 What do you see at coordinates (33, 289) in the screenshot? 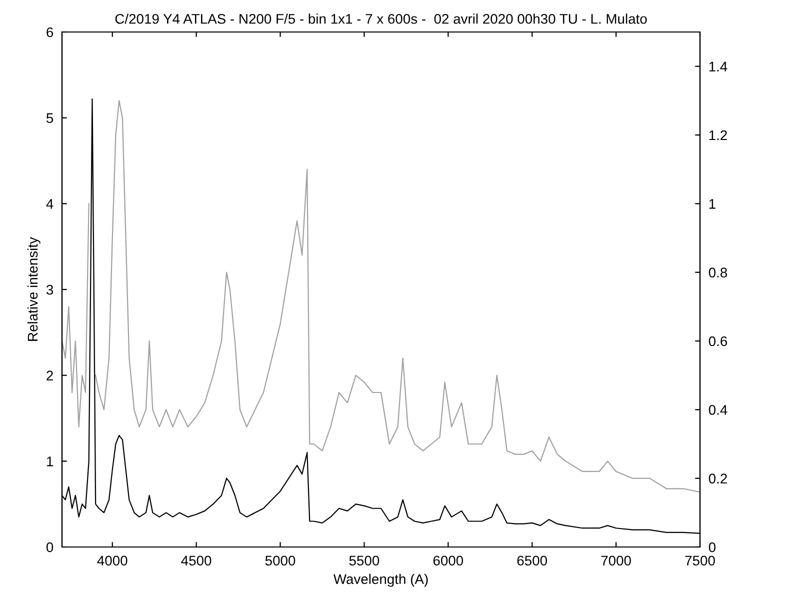
I see `y-axis-title: Relative intensity` at bounding box center [33, 289].